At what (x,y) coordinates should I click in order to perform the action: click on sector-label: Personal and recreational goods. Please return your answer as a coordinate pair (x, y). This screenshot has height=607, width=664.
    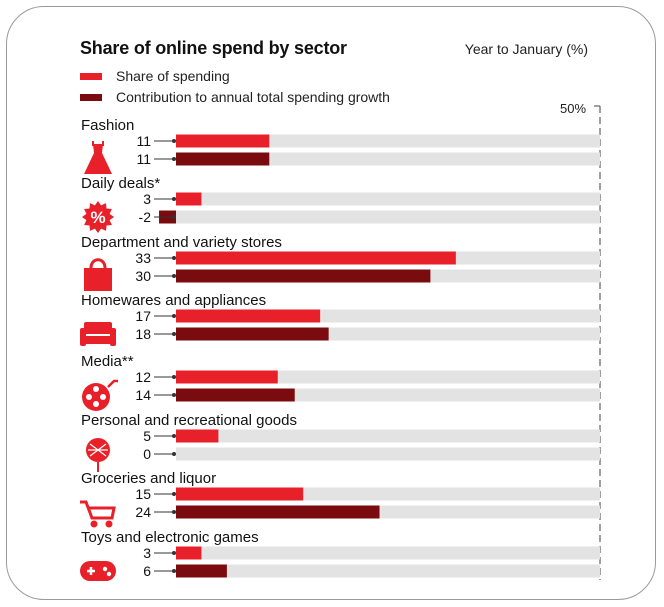
    Looking at the image, I should click on (189, 420).